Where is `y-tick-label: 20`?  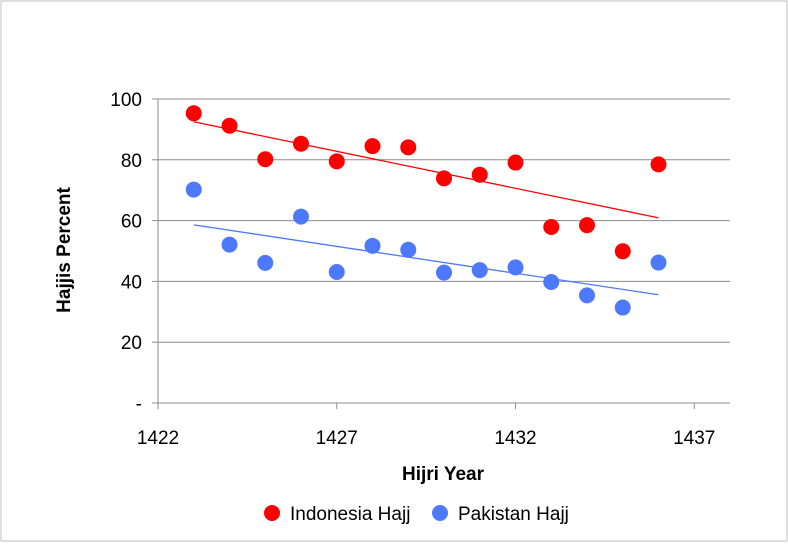
y-tick-label: 20 is located at coordinates (131, 343).